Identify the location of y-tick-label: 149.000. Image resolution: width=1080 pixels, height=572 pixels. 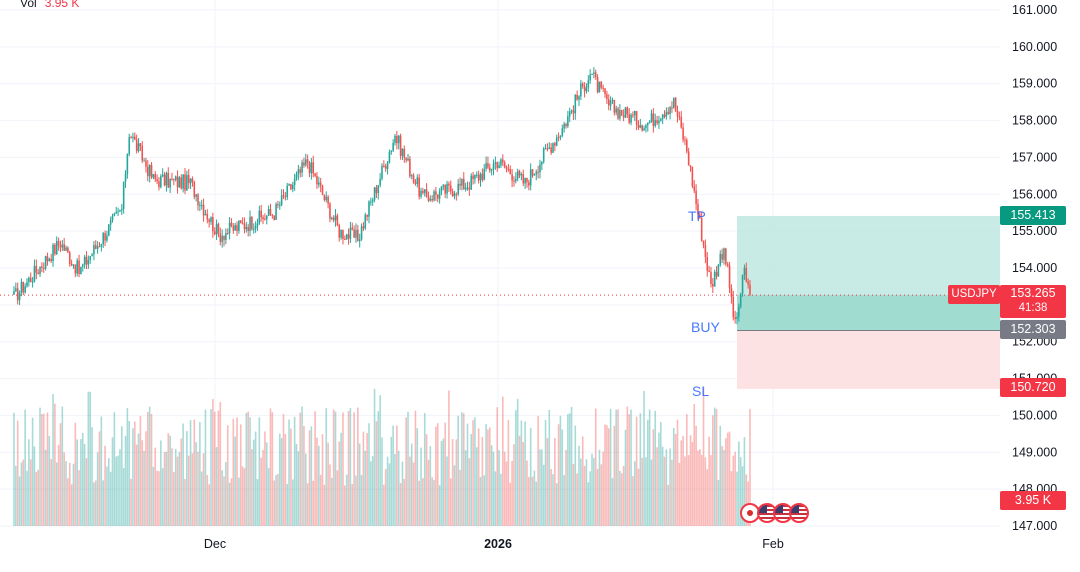
(1034, 452).